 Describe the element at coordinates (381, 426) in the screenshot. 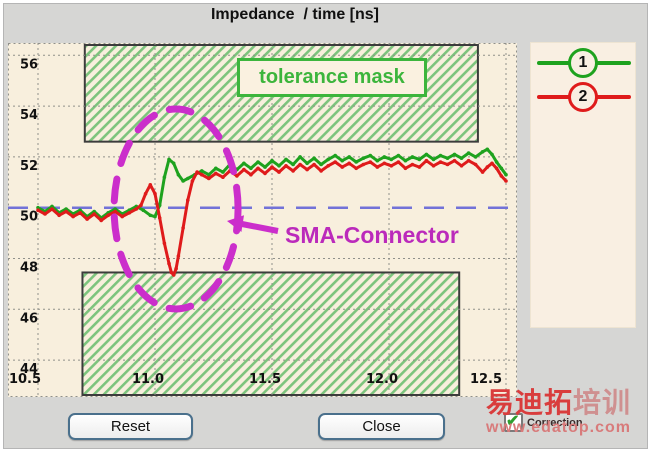

I see `close-button: Close` at that location.